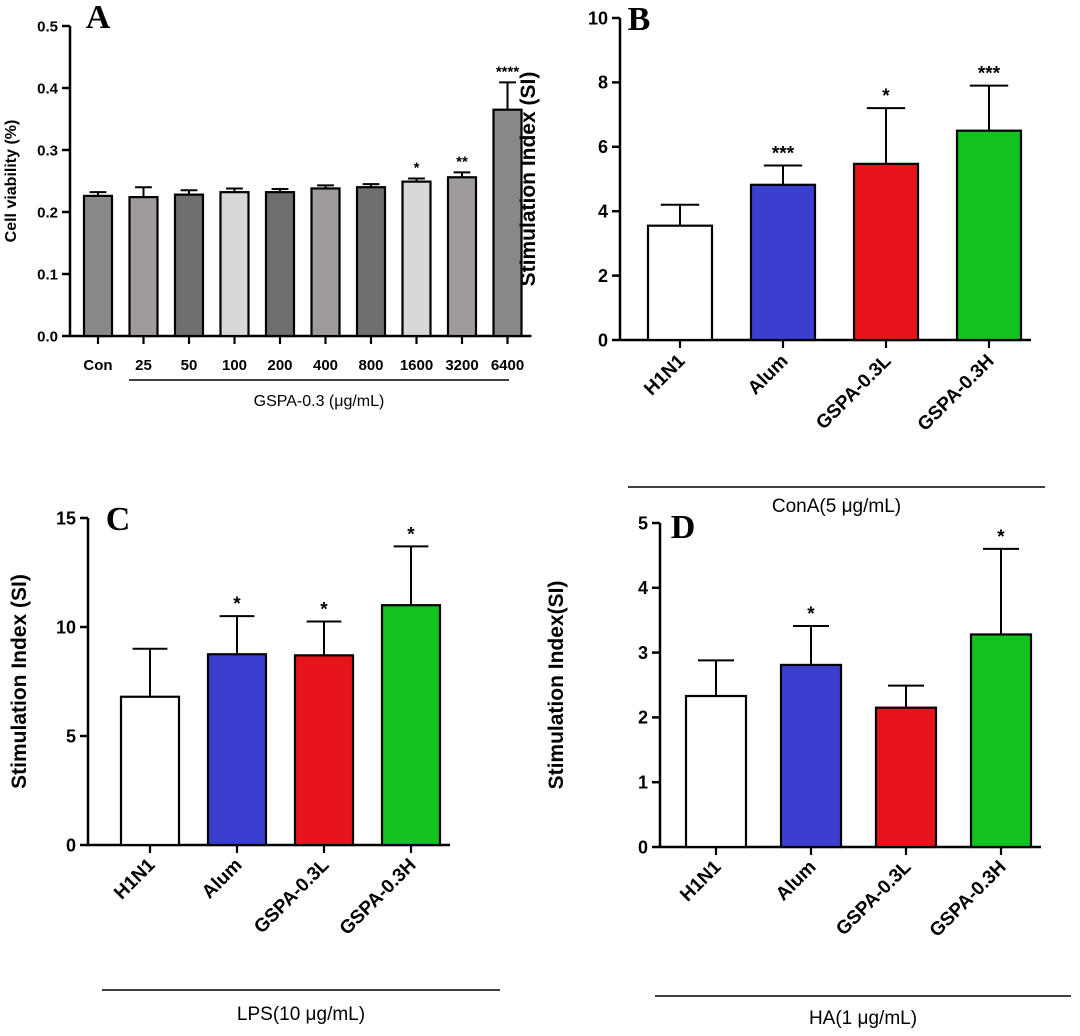 This screenshot has width=1080, height=1036. What do you see at coordinates (301, 1014) in the screenshot?
I see `x-axis-title: LPS(10 μg/mL)` at bounding box center [301, 1014].